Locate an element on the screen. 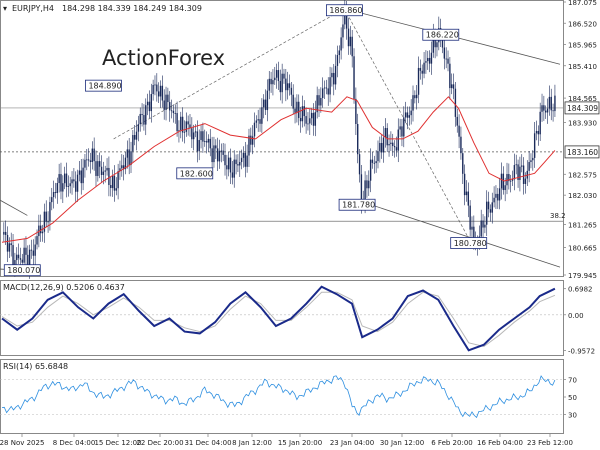 Image resolution: width=600 pixels, height=450 pixels. ohlc-label: 184.298 184.339 184.249 184.309 is located at coordinates (132, 8).